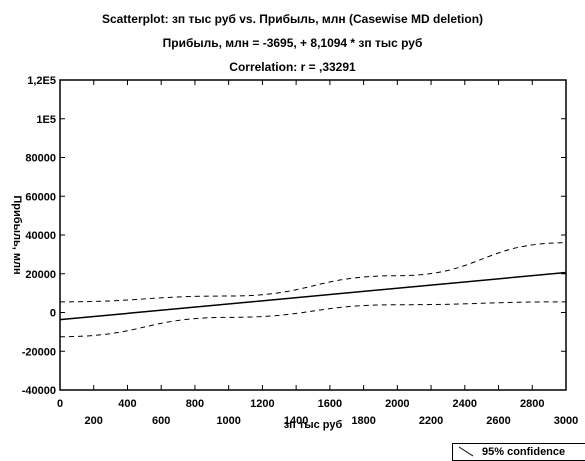 This screenshot has height=461, width=585. Describe the element at coordinates (39, 352) in the screenshot. I see `y-tick-label: -20000` at that location.